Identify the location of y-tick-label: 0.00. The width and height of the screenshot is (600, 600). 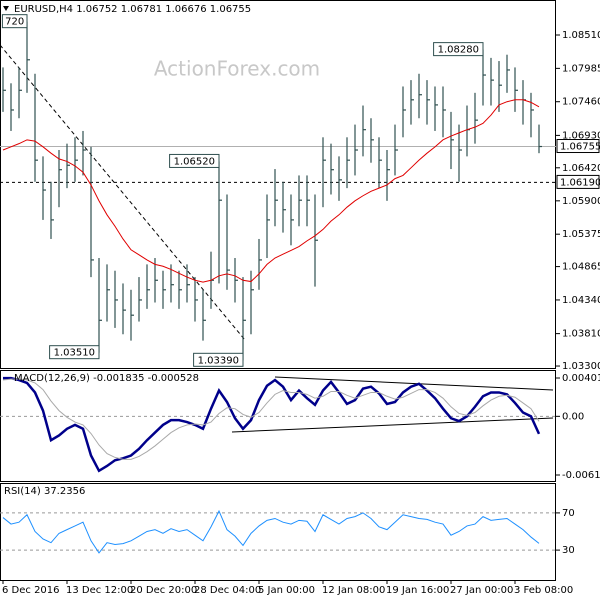
(573, 416).